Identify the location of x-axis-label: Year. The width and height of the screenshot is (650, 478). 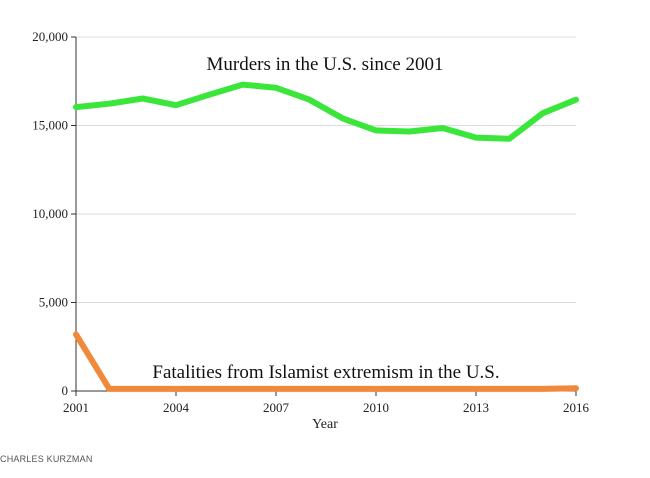
(325, 424).